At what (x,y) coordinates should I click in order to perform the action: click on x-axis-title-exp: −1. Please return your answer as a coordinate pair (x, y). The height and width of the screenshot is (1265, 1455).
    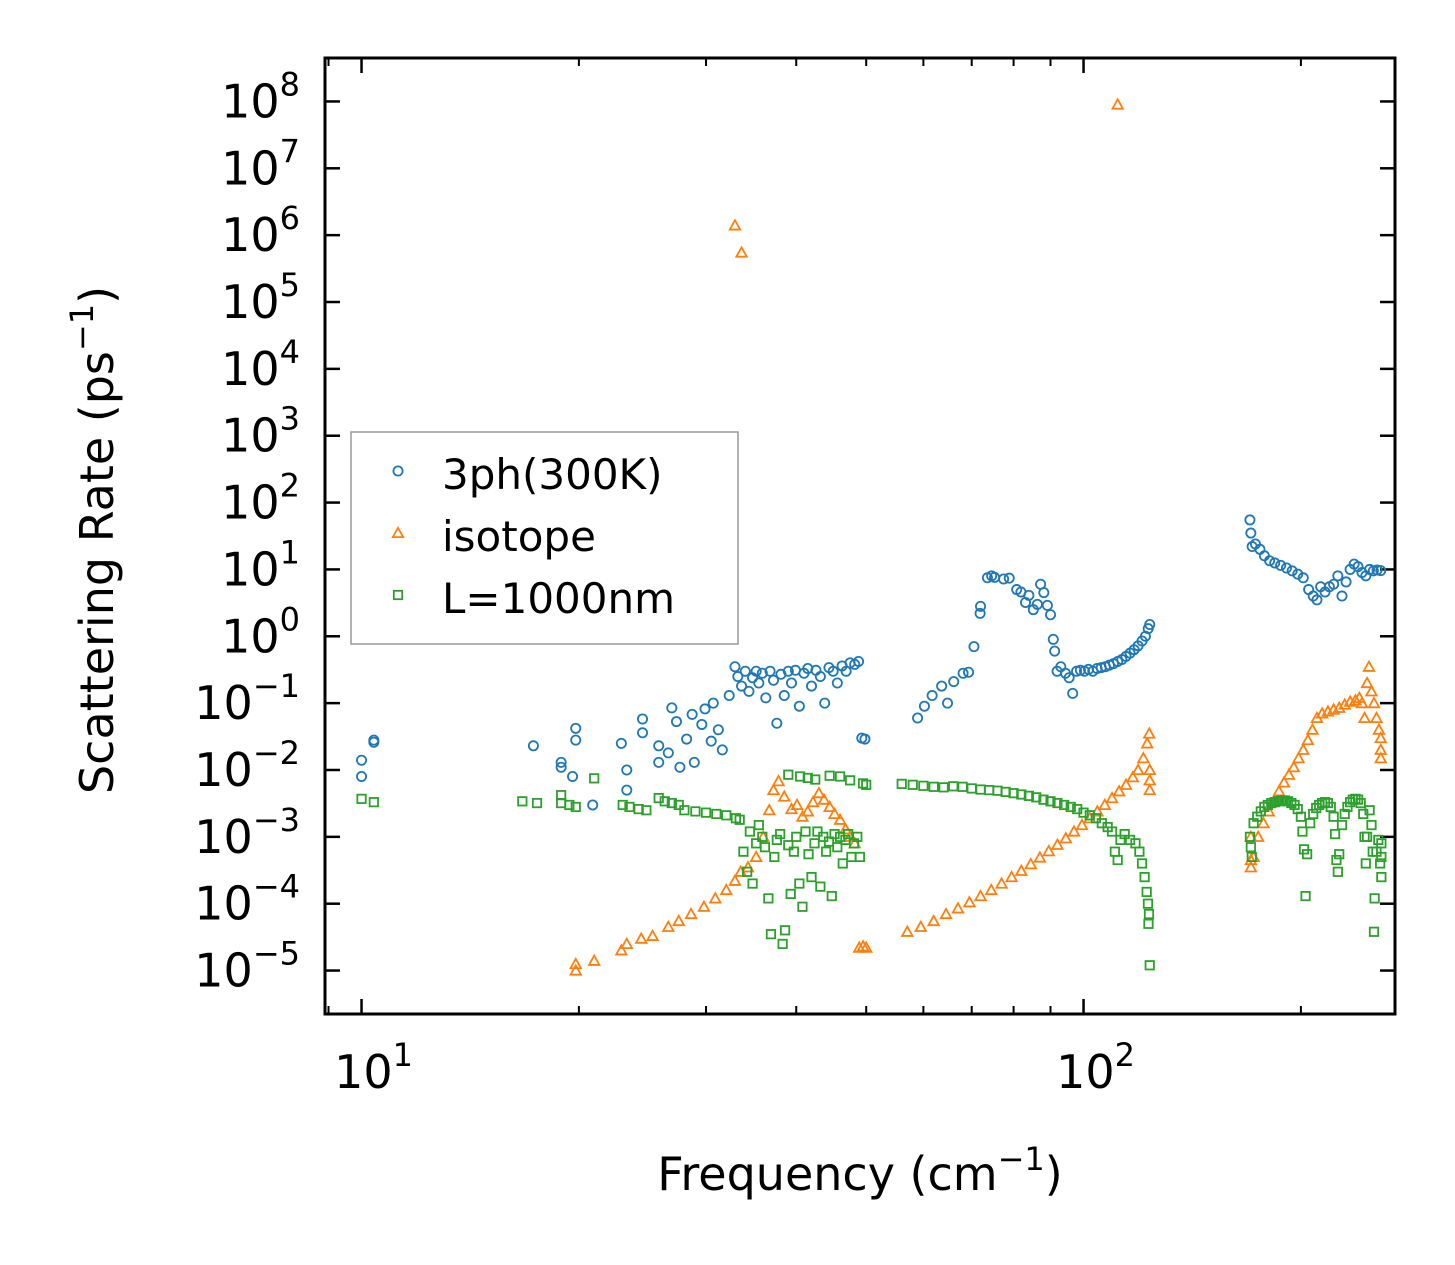
    Looking at the image, I should click on (1021, 1159).